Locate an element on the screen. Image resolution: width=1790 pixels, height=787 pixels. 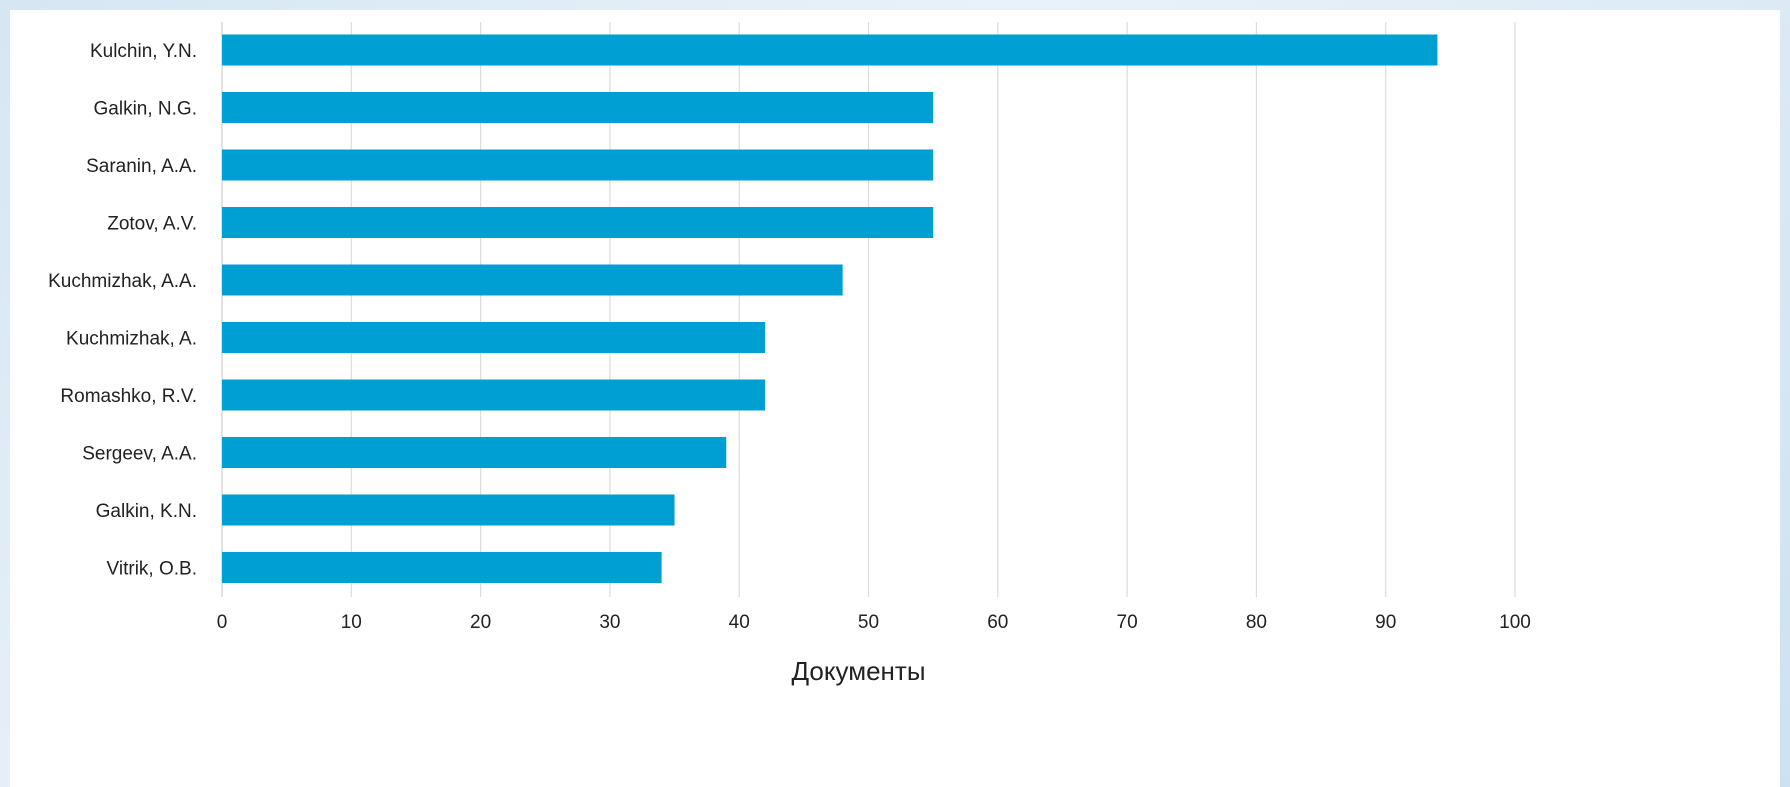
category-label: Sergeev, A.A. is located at coordinates (139, 454).